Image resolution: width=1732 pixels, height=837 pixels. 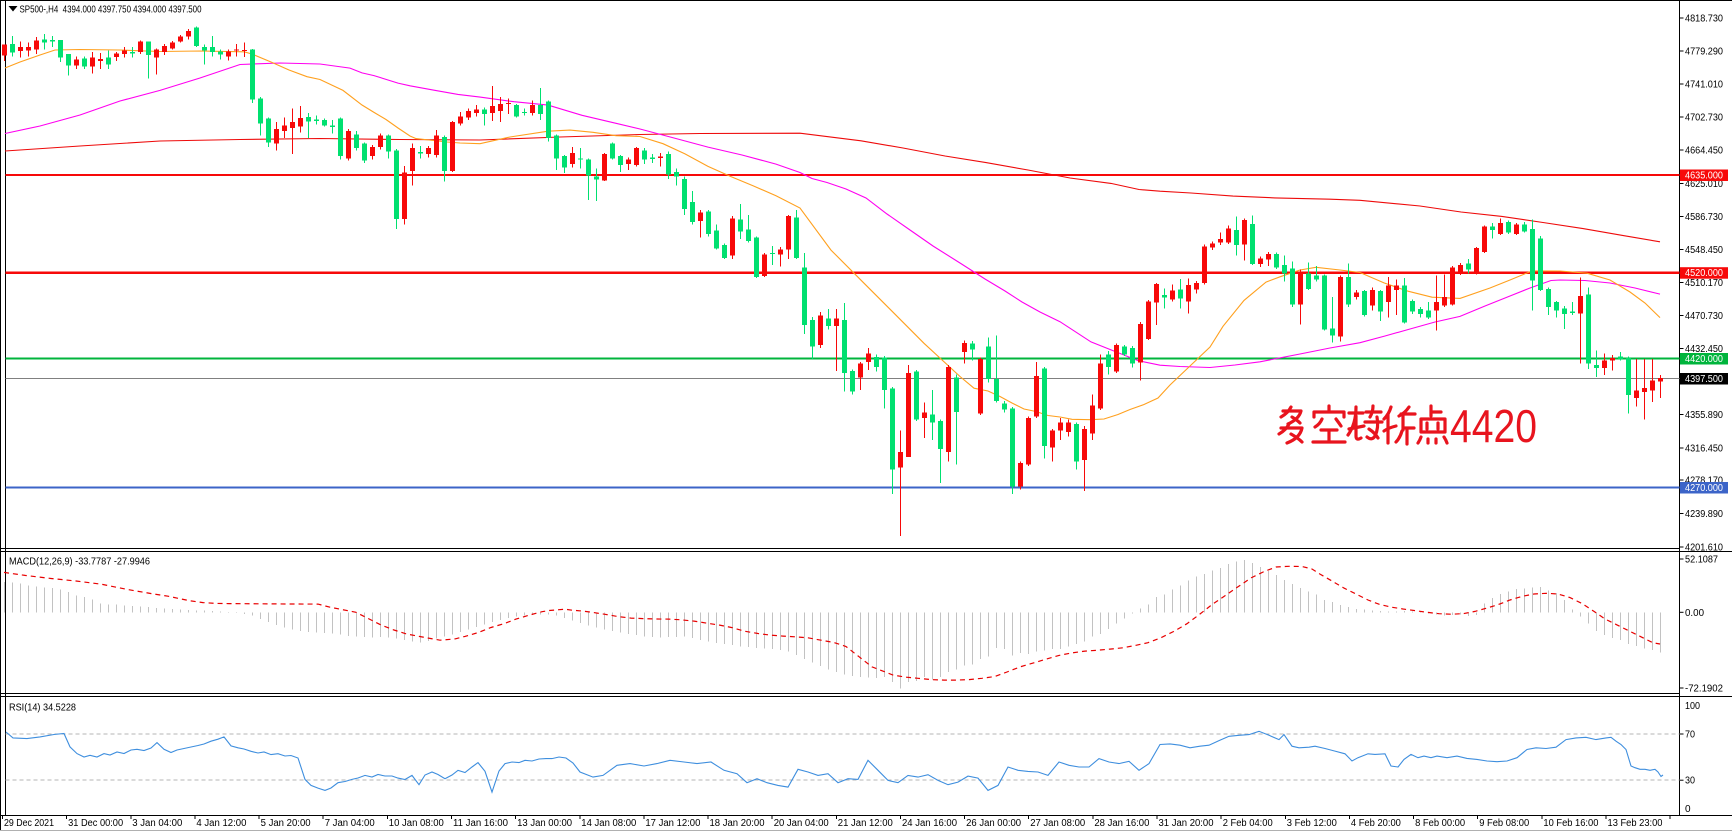 What do you see at coordinates (95, 823) in the screenshot?
I see `svg-text: 31 Dec 00:00` at bounding box center [95, 823].